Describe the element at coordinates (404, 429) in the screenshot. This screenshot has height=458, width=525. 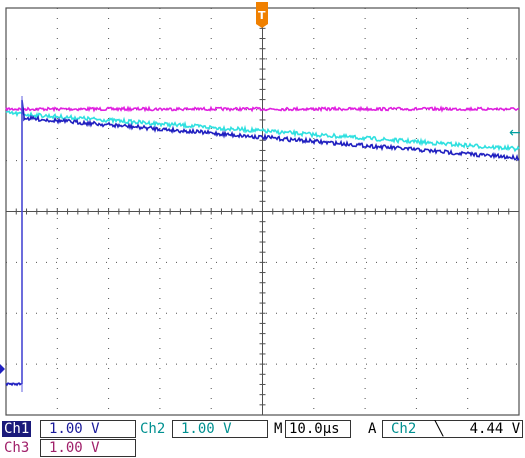
I see `trigger-source: Ch2` at that location.